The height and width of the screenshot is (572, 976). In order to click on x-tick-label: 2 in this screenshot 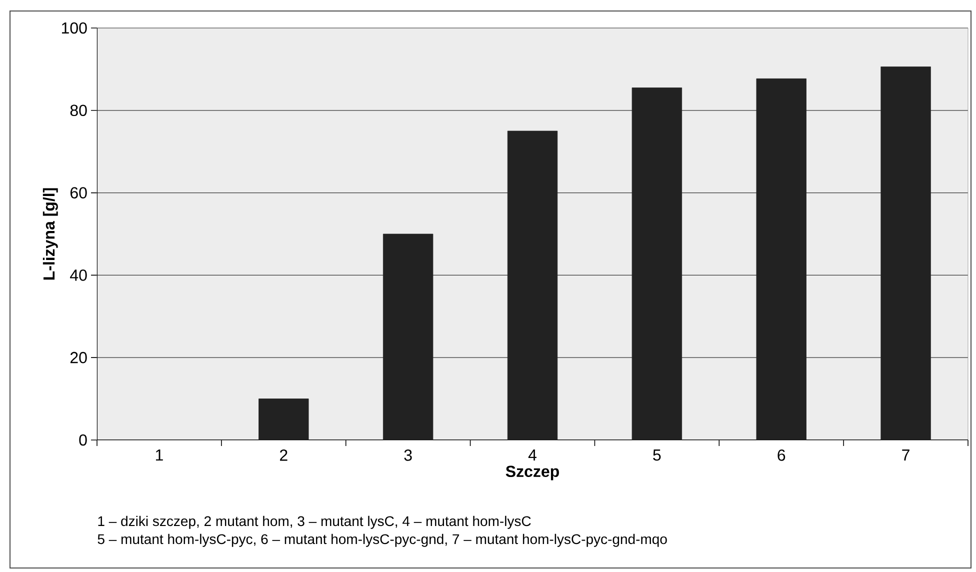, I will do `click(284, 455)`.